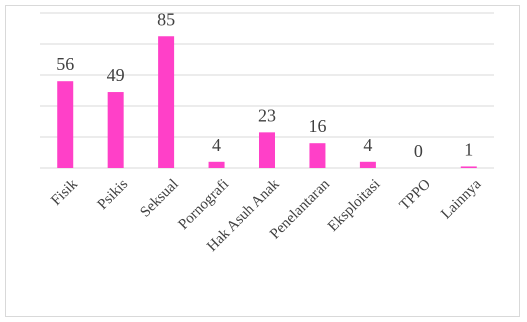 This screenshot has height=322, width=527. What do you see at coordinates (159, 198) in the screenshot?
I see `category-label: Seksual` at bounding box center [159, 198].